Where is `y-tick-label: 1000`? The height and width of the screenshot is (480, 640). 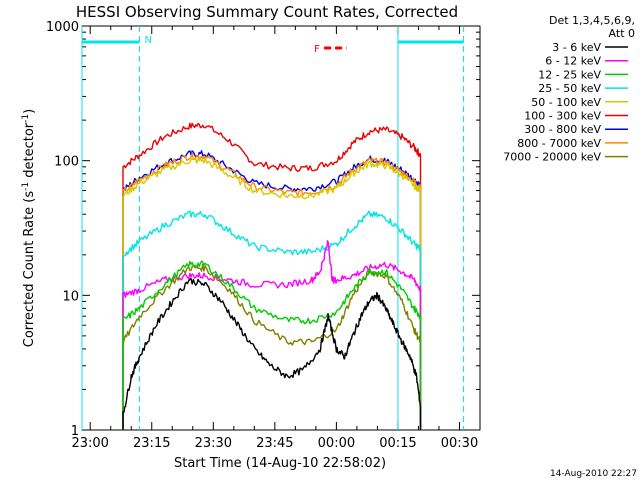 y-tick-label: 1000 is located at coordinates (62, 27).